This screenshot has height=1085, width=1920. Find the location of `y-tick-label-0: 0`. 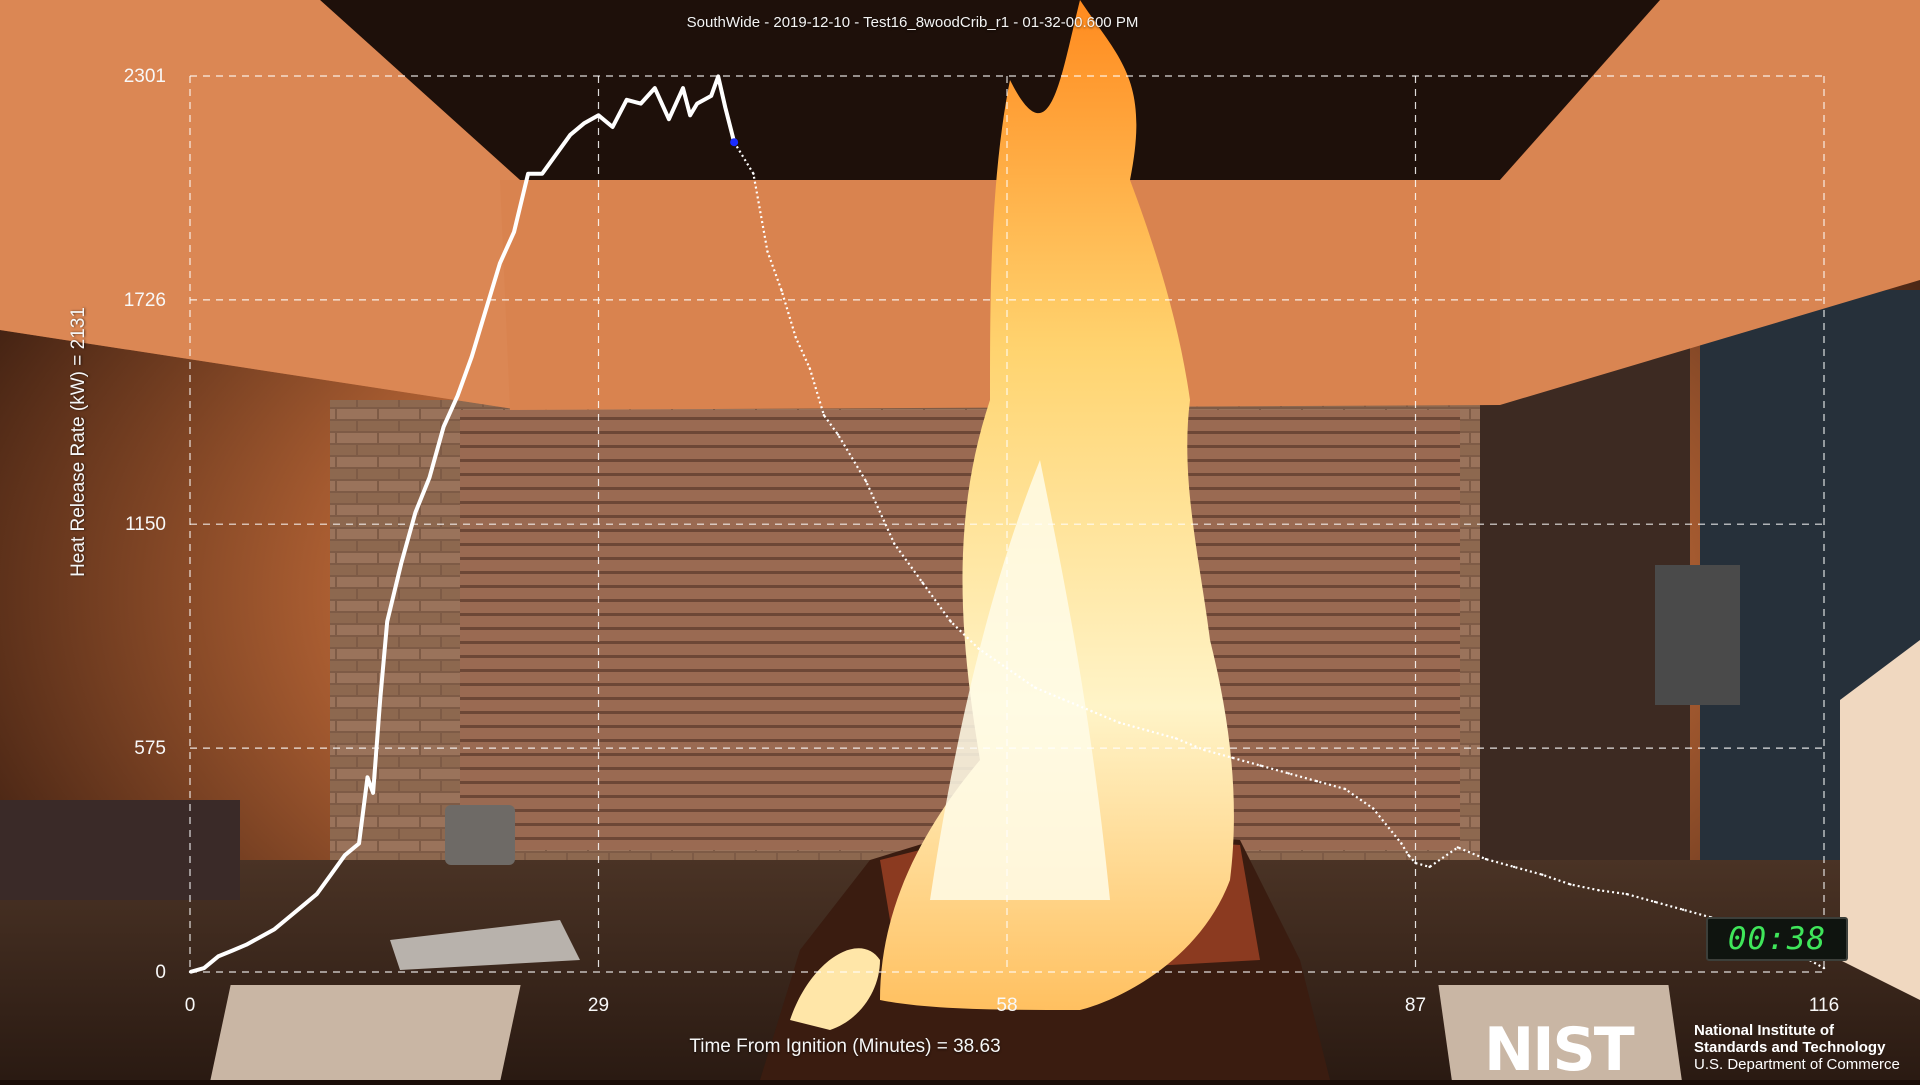

y-tick-label-0: 0 is located at coordinates (160, 972).